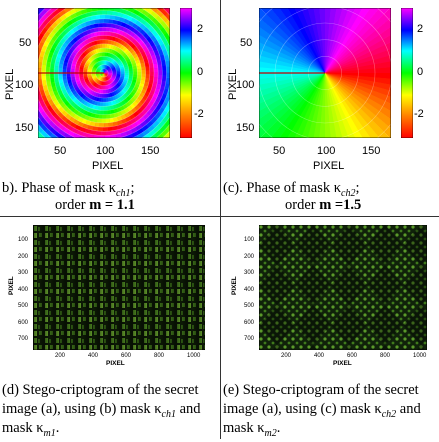 This screenshot has height=442, width=439. I want to click on figure-d-caption-line1: (d) Stego-criptogram of the secret, so click(100, 390).